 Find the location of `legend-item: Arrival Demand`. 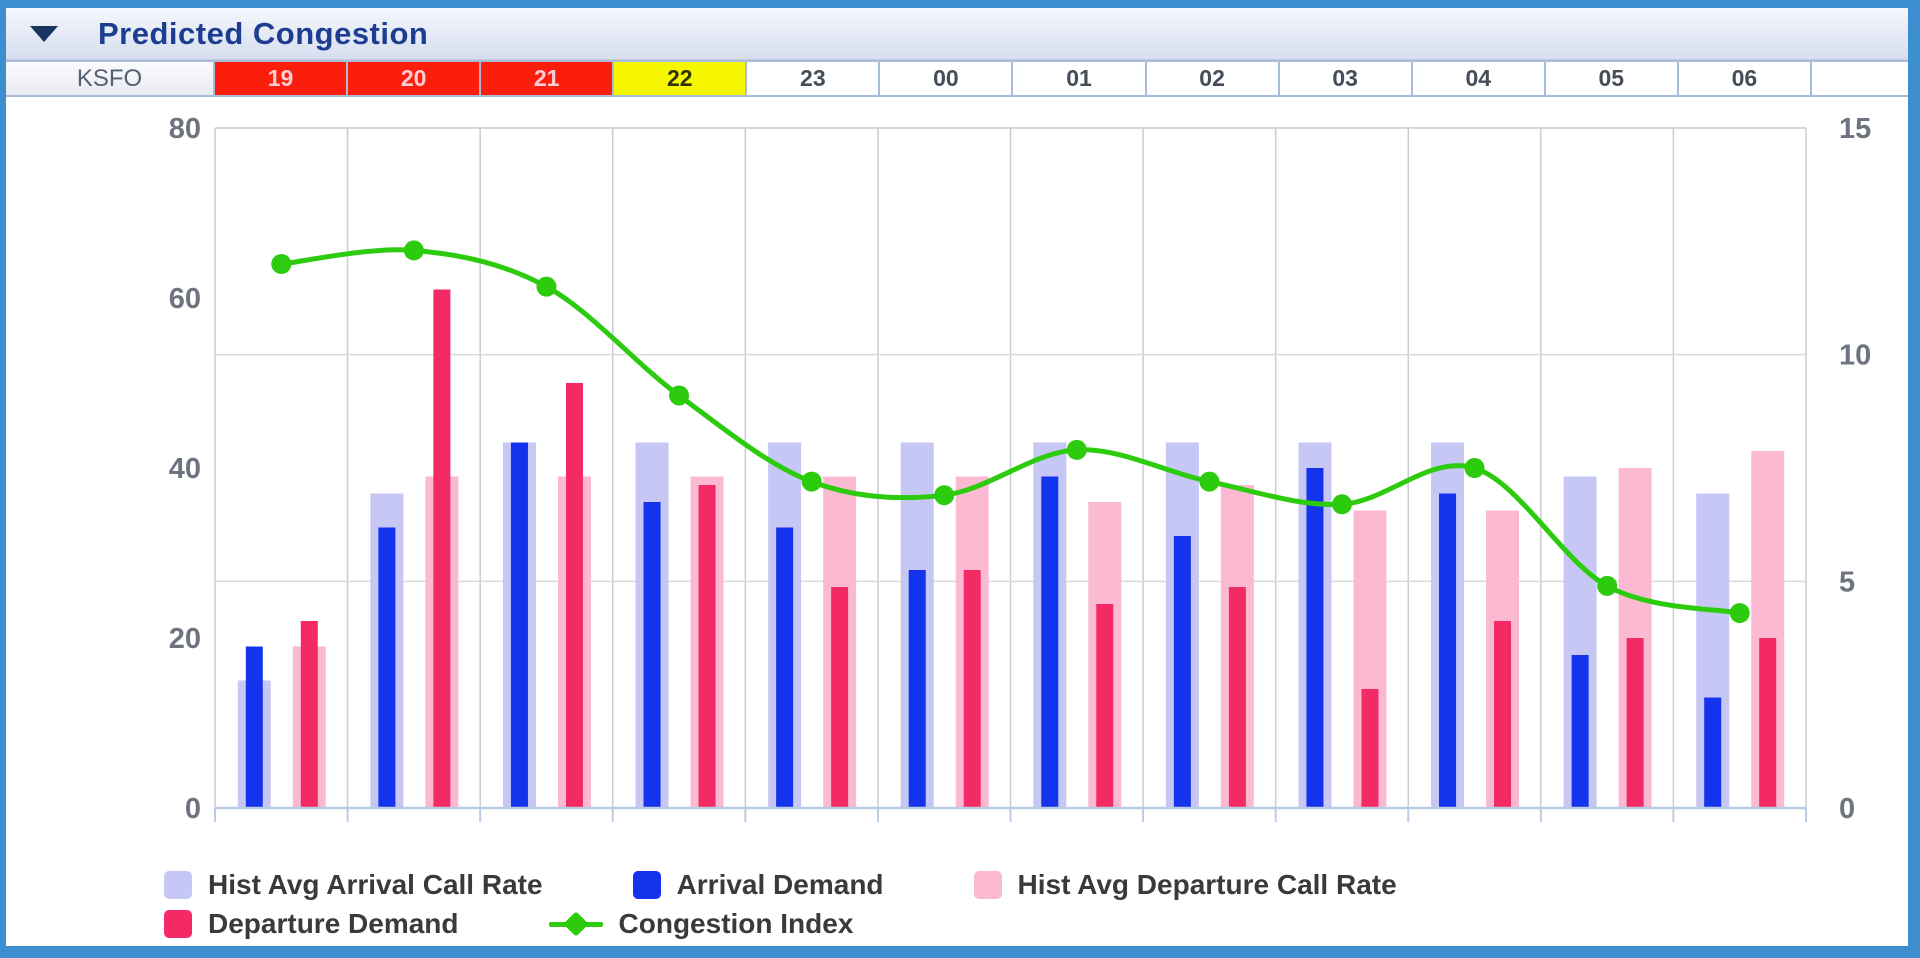

legend-item: Arrival Demand is located at coordinates (758, 885).